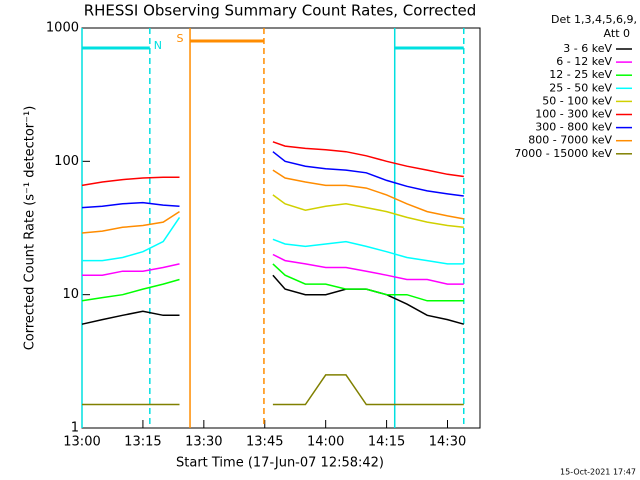 The image size is (640, 480). Describe the element at coordinates (142, 442) in the screenshot. I see `x-tick-label: 13:15` at that location.